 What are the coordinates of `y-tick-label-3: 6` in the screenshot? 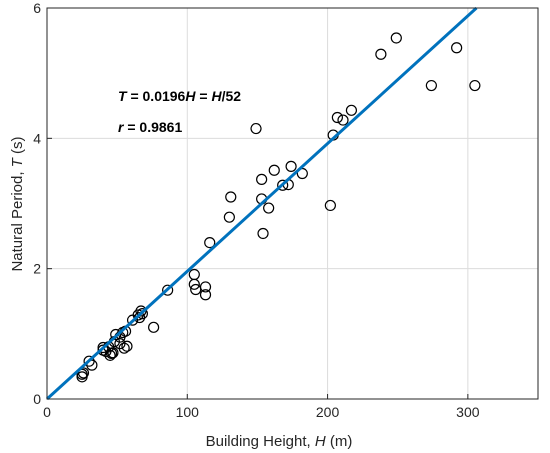 It's located at (37, 8).